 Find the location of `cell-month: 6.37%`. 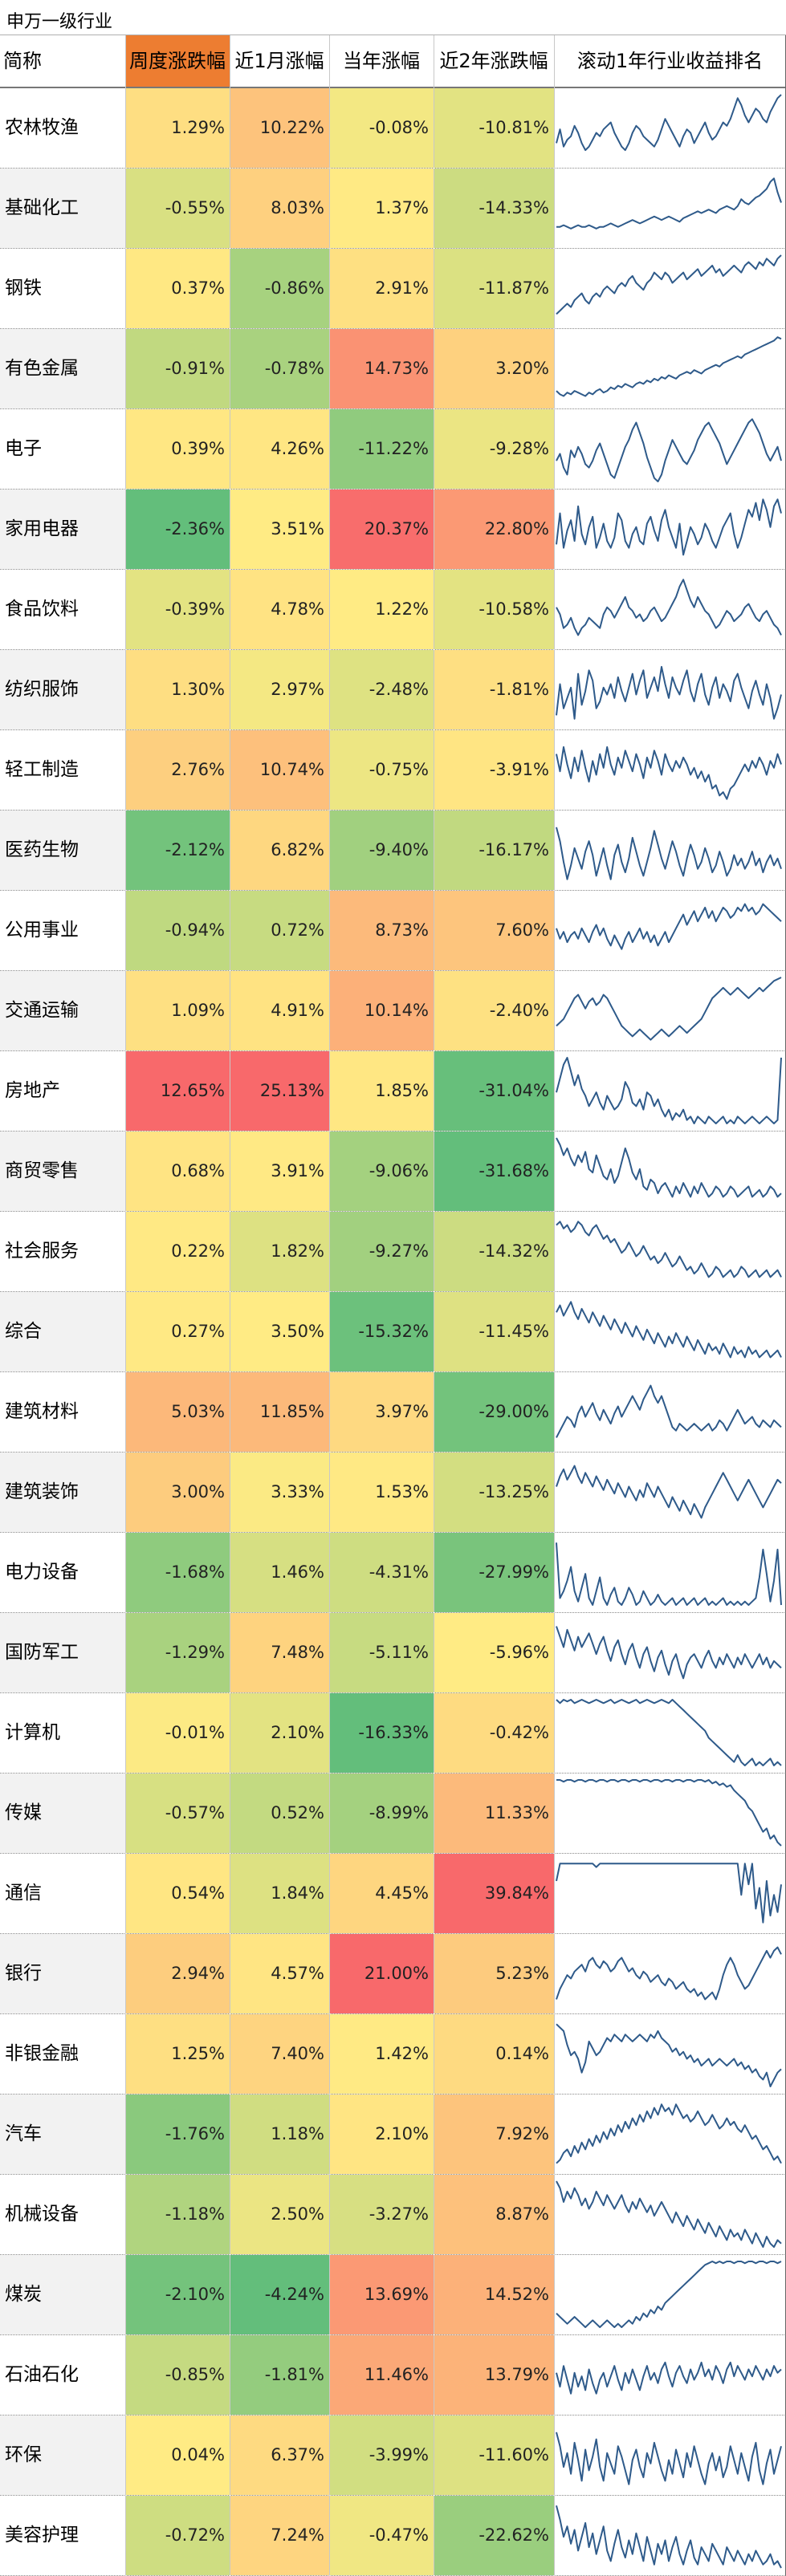

cell-month: 6.37% is located at coordinates (279, 2455).